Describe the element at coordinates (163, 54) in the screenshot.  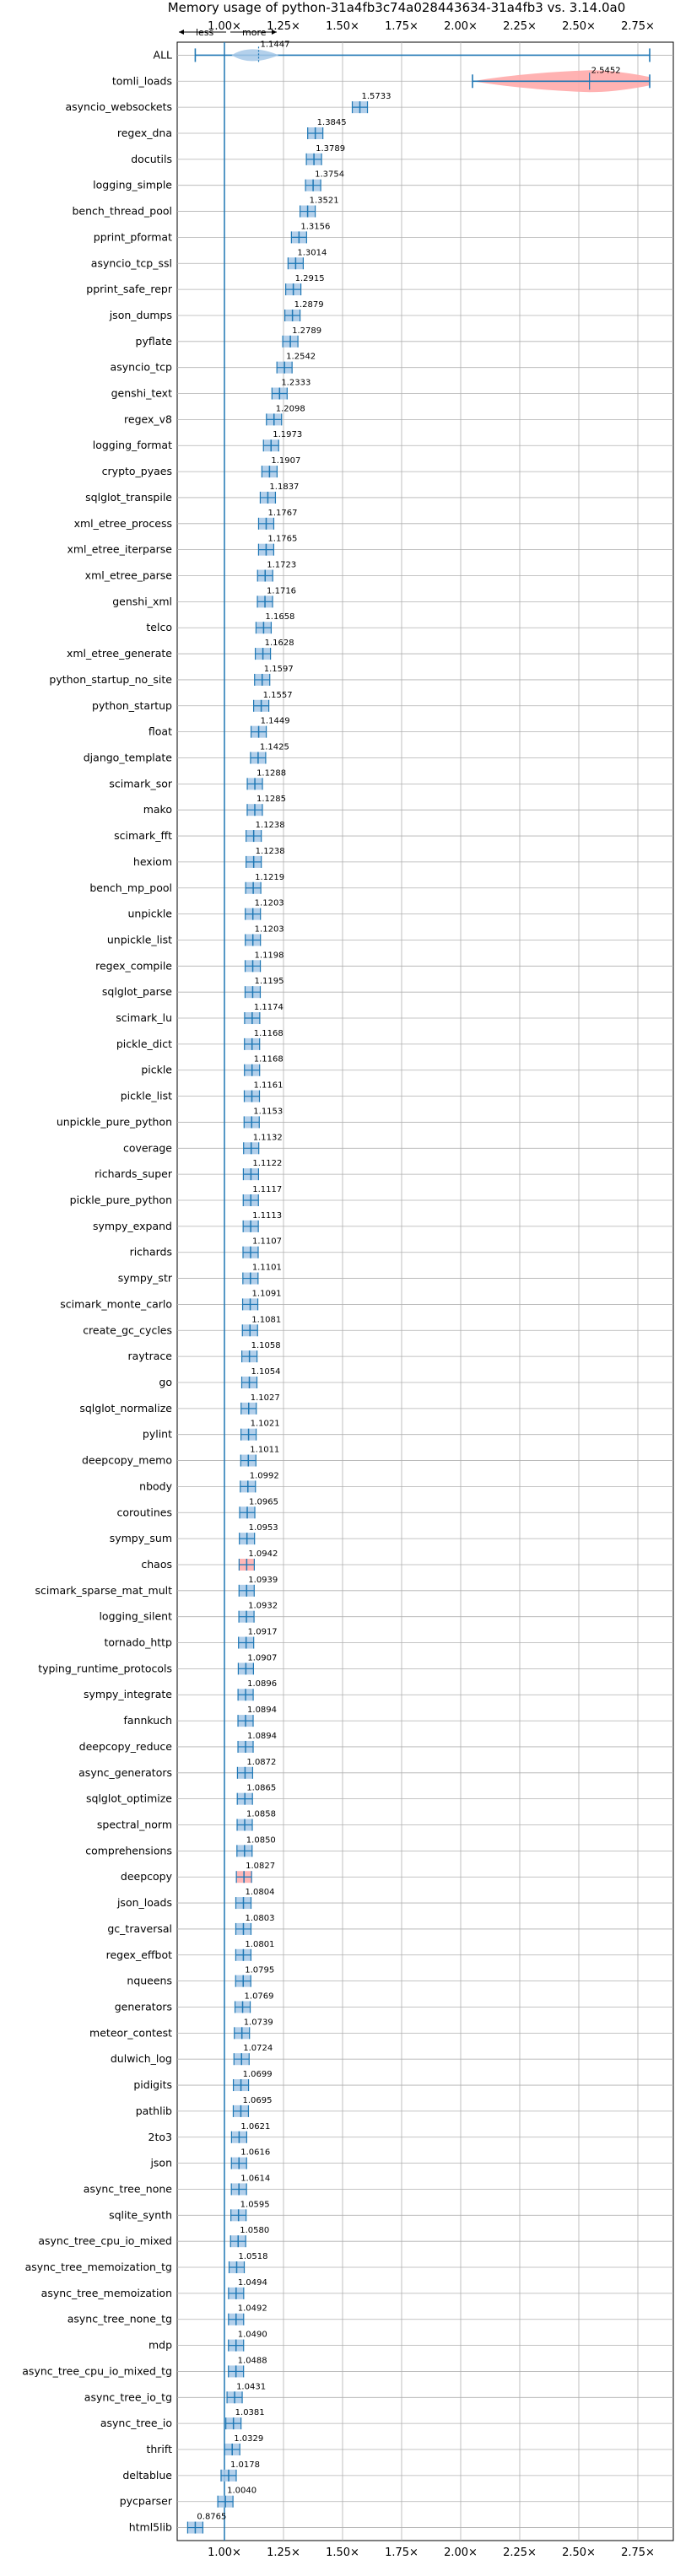
I see `category-label: ALL` at that location.